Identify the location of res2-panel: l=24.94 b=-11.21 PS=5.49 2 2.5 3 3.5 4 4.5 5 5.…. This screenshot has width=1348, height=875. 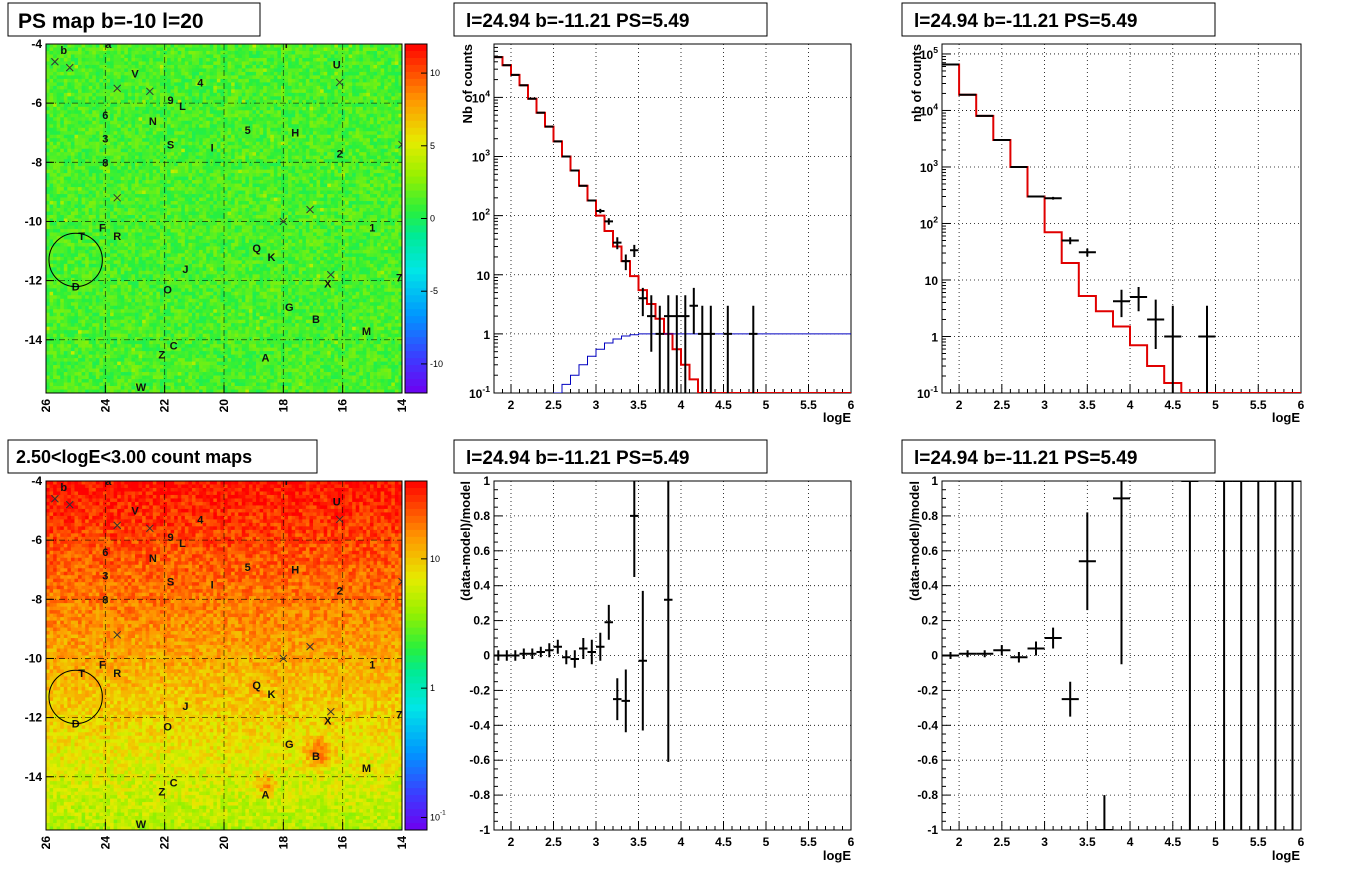
(1103, 651).